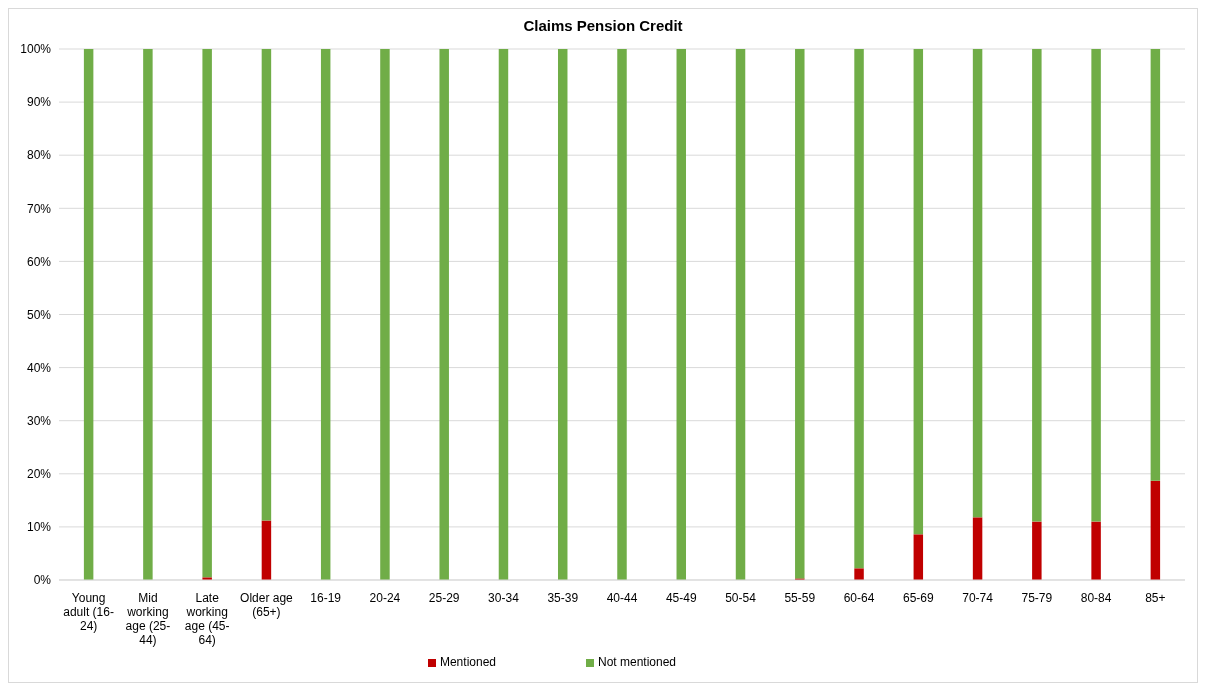 Image resolution: width=1205 pixels, height=690 pixels. Describe the element at coordinates (39, 155) in the screenshot. I see `y-tick-label: 80%` at that location.